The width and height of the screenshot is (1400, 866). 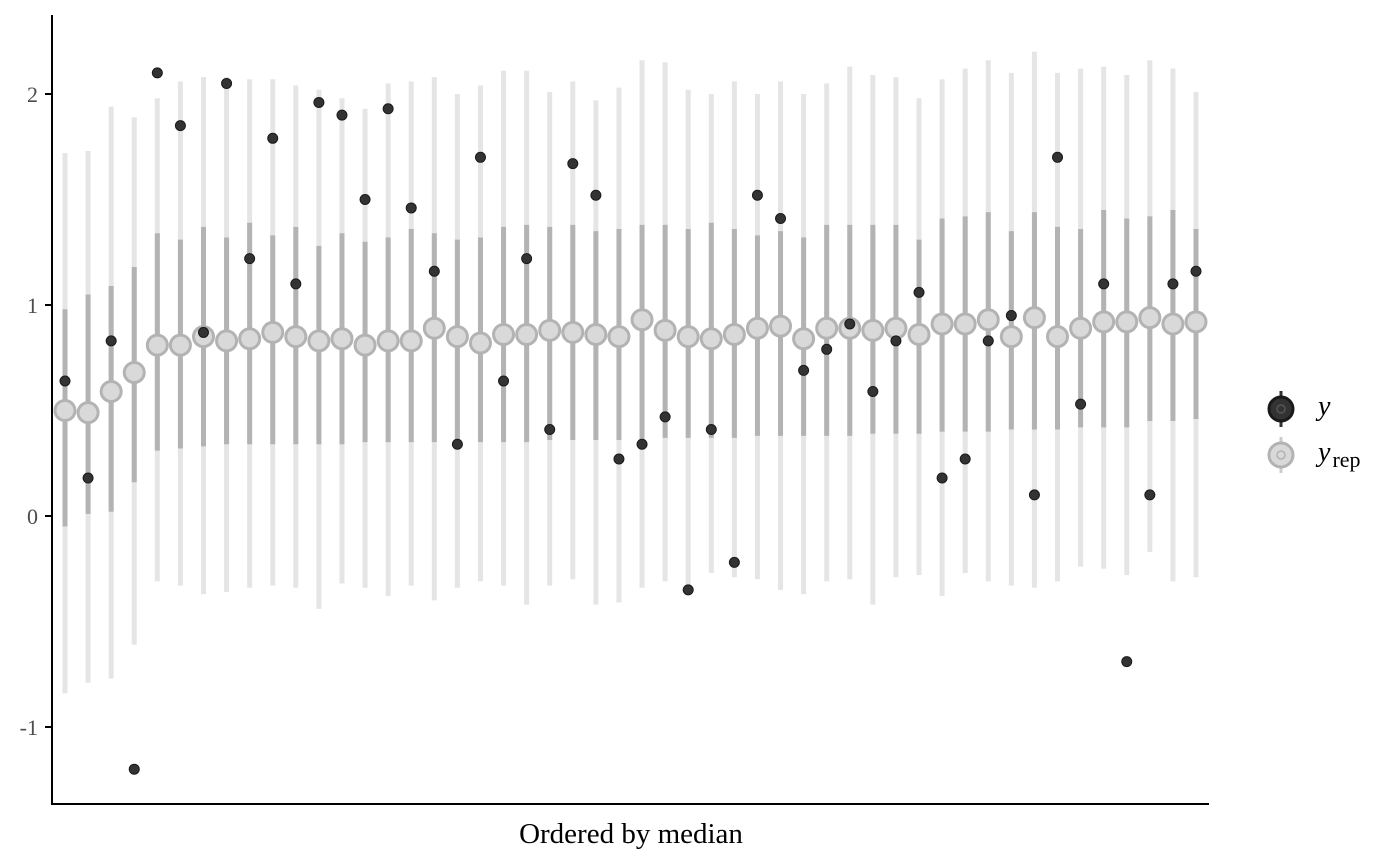 I want to click on median-points, so click(x=630, y=365).